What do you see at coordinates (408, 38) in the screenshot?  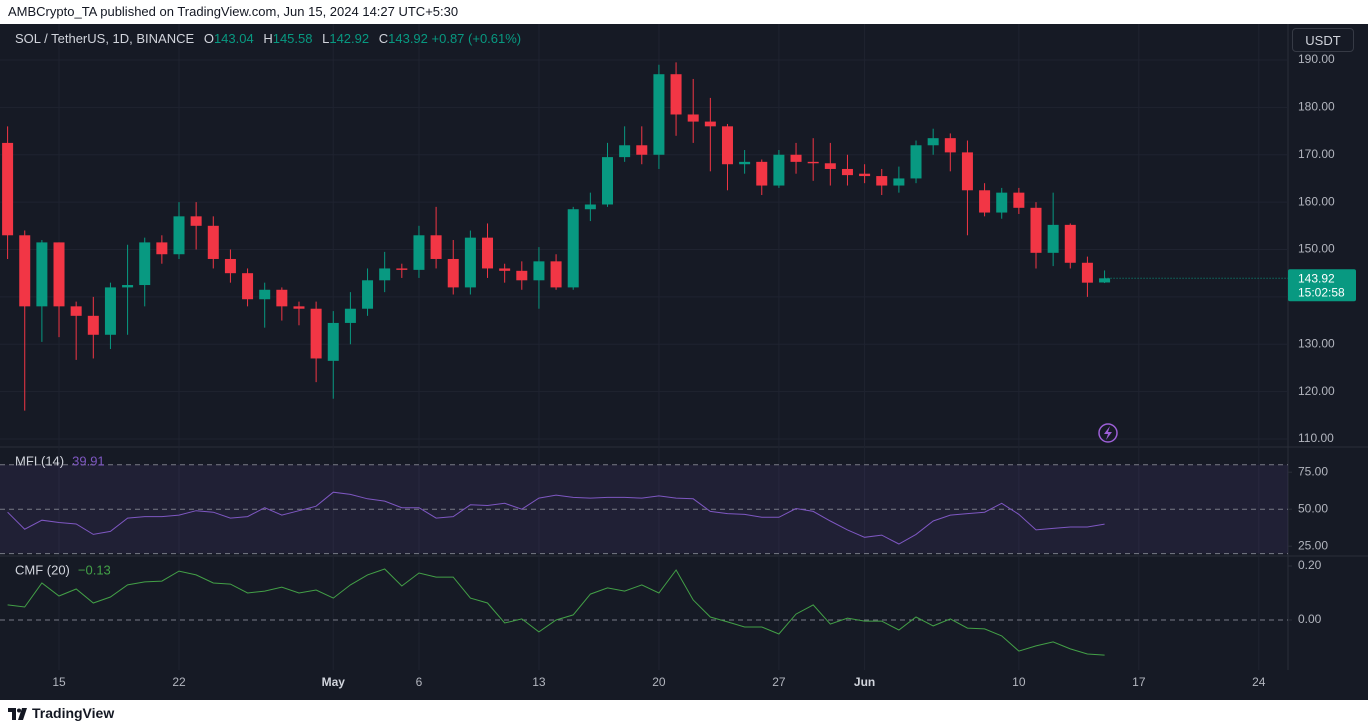 I see `close-value: 143.92` at bounding box center [408, 38].